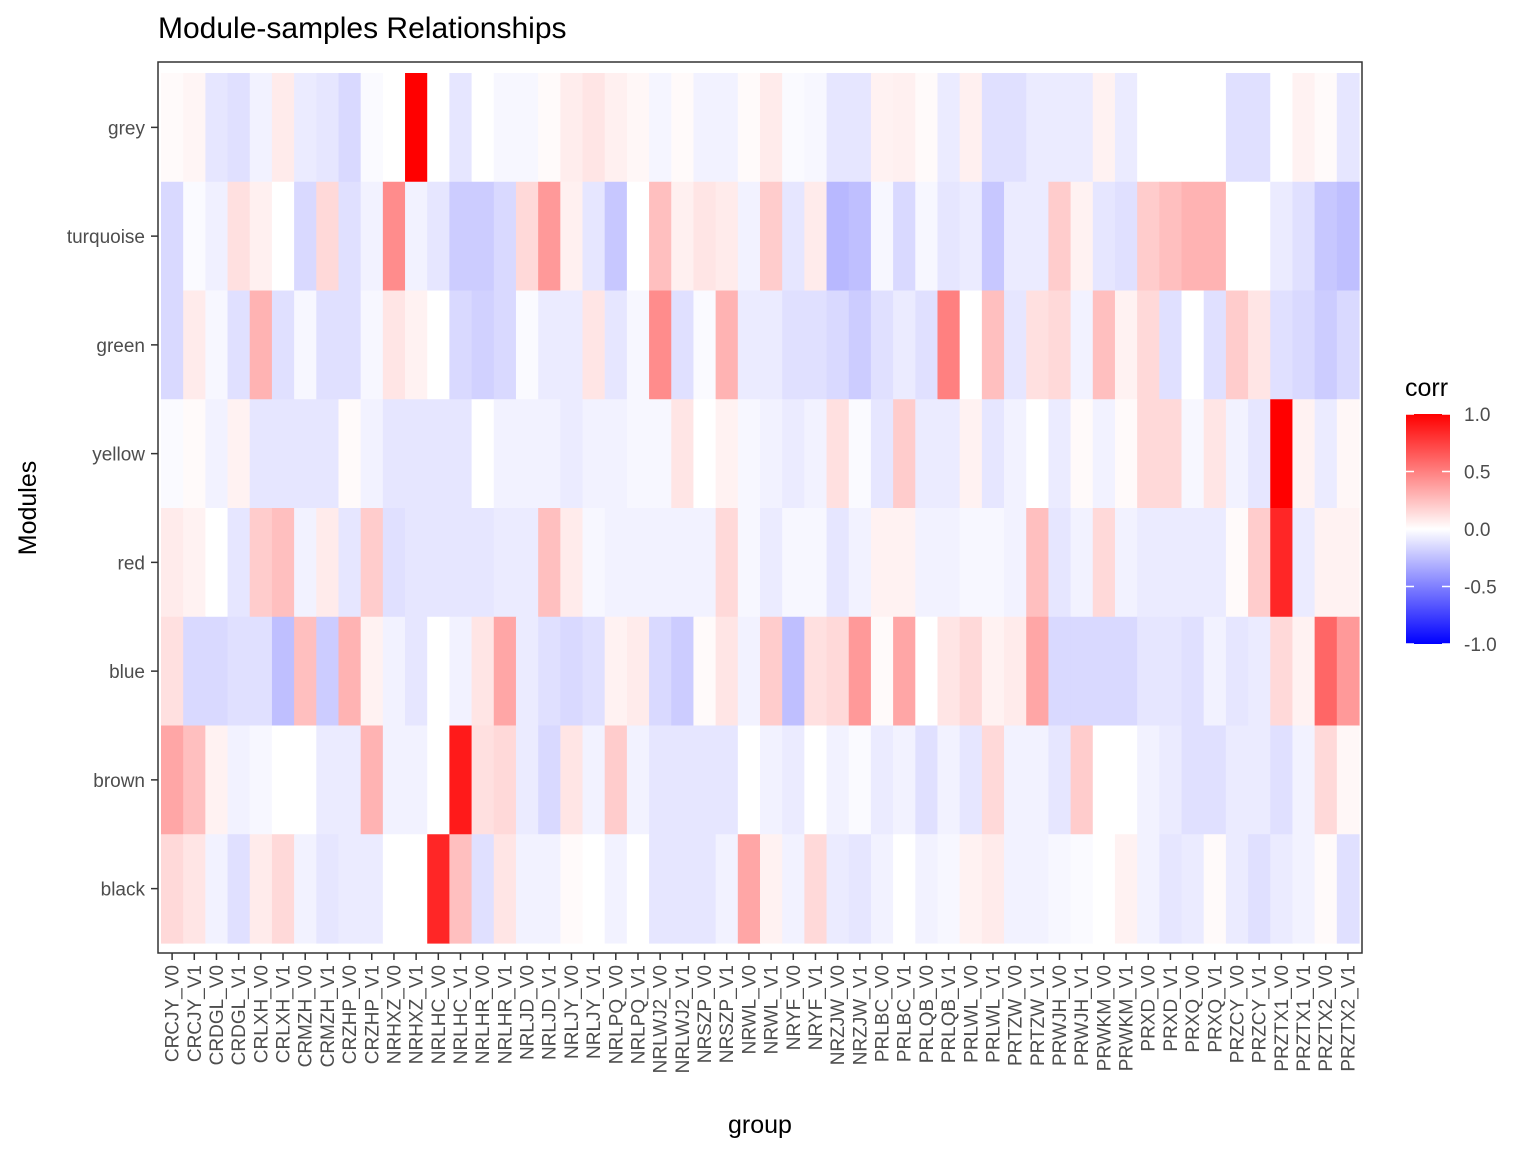 The width and height of the screenshot is (1536, 1152). Describe the element at coordinates (905, 1013) in the screenshot. I see `x-tick-label: PRLBC_V1` at that location.